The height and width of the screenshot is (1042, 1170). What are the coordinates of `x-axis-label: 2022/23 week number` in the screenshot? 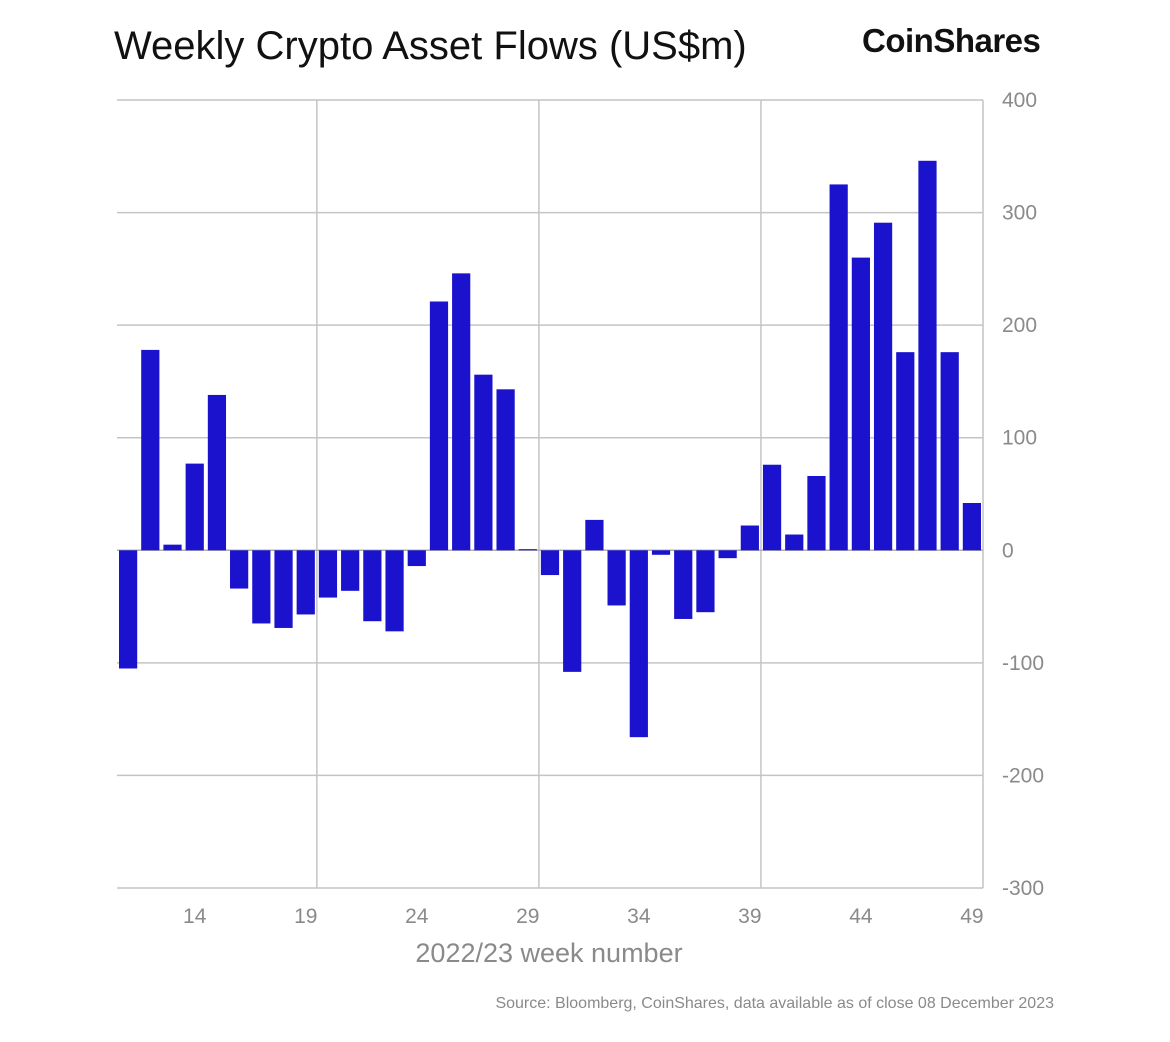 It's located at (548, 953).